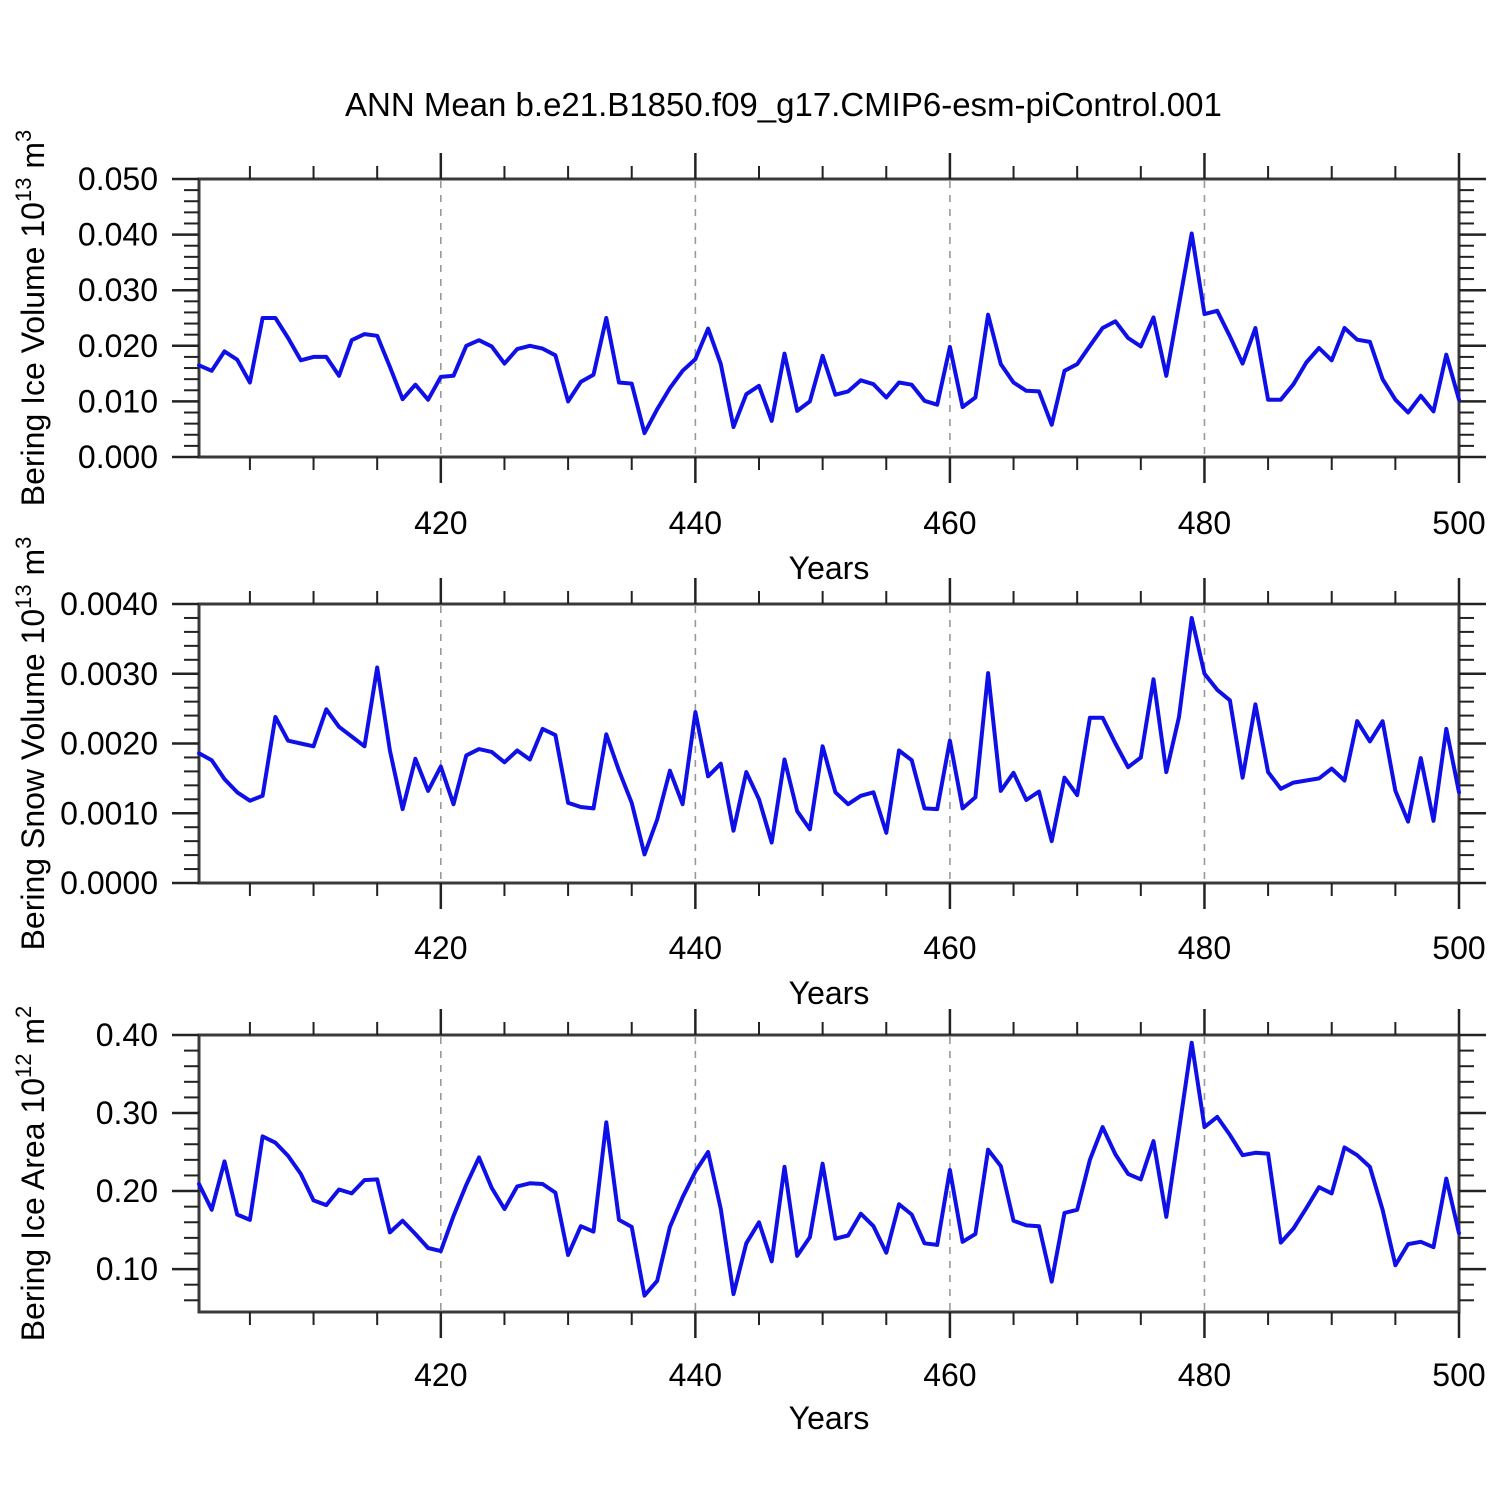  What do you see at coordinates (109, 604) in the screenshot?
I see `y-tick-label: 0.0040` at bounding box center [109, 604].